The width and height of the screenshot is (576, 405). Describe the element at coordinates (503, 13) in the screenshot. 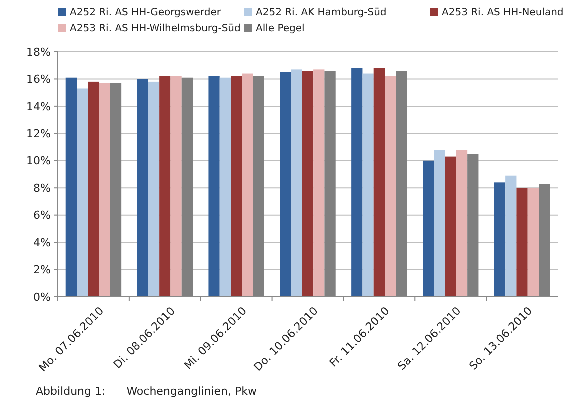

I see `legend-label: A253 Ri. AS HH-Neuland` at that location.